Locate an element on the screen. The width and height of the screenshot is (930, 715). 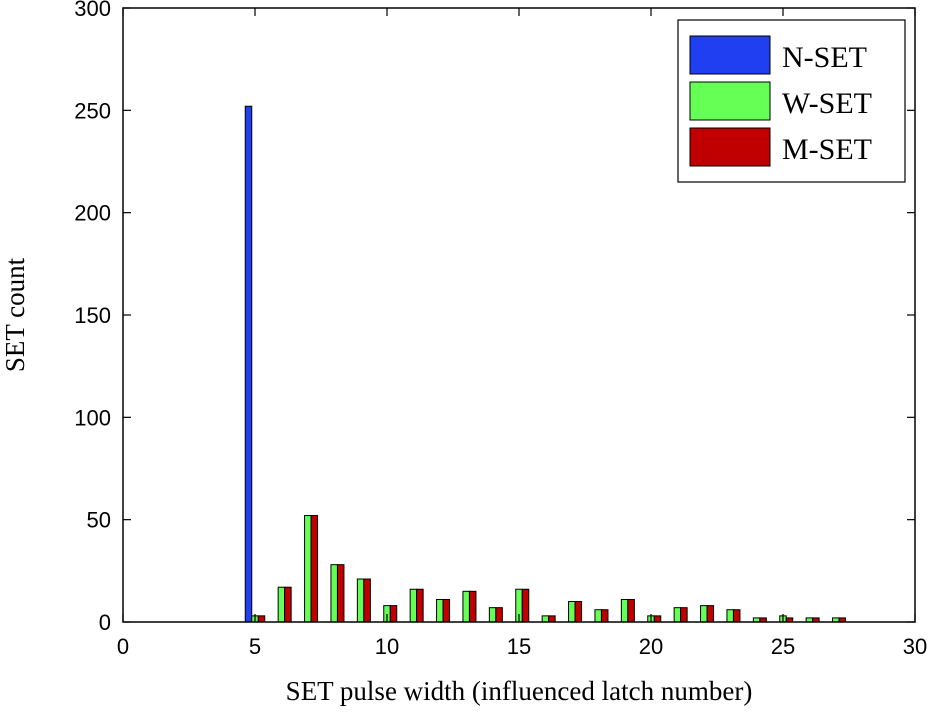
y-tick-label-150: 150 is located at coordinates (92, 315).